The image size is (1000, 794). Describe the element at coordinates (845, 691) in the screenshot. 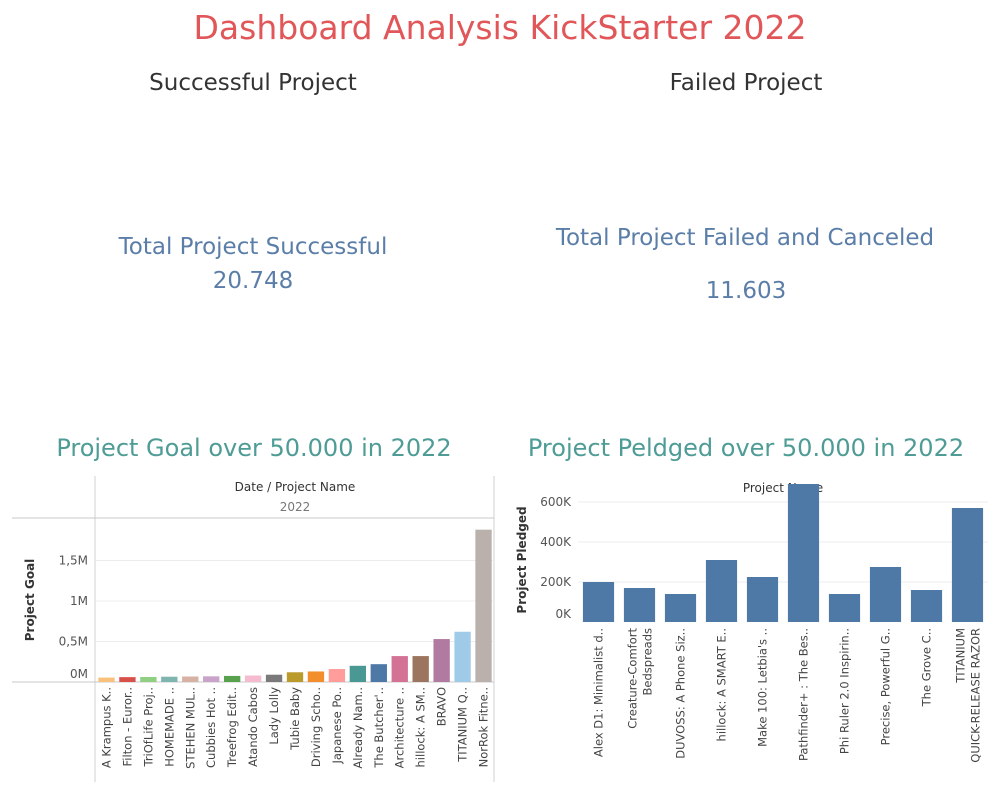

I see `pledged-category-label: Phi Ruler 2.0 Inspirin..` at that location.